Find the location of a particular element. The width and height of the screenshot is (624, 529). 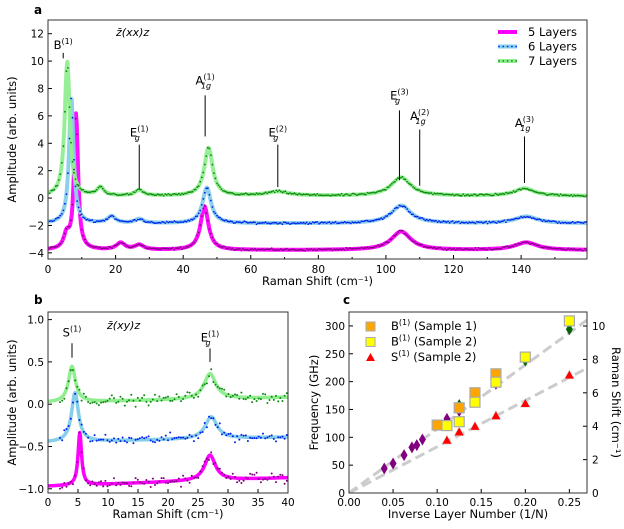

diamond-marker is located at coordinates (393, 463).